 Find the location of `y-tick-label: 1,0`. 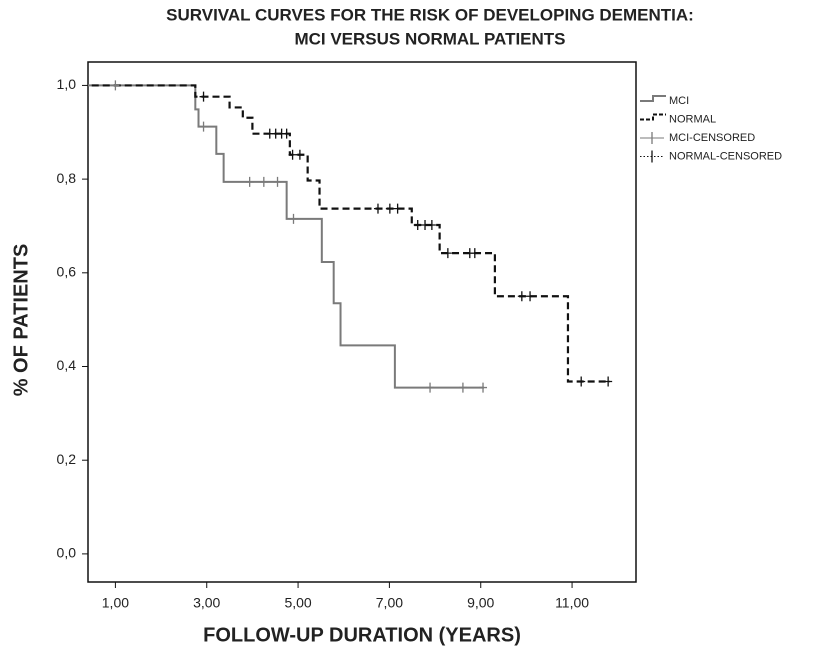

y-tick-label: 1,0 is located at coordinates (67, 84).